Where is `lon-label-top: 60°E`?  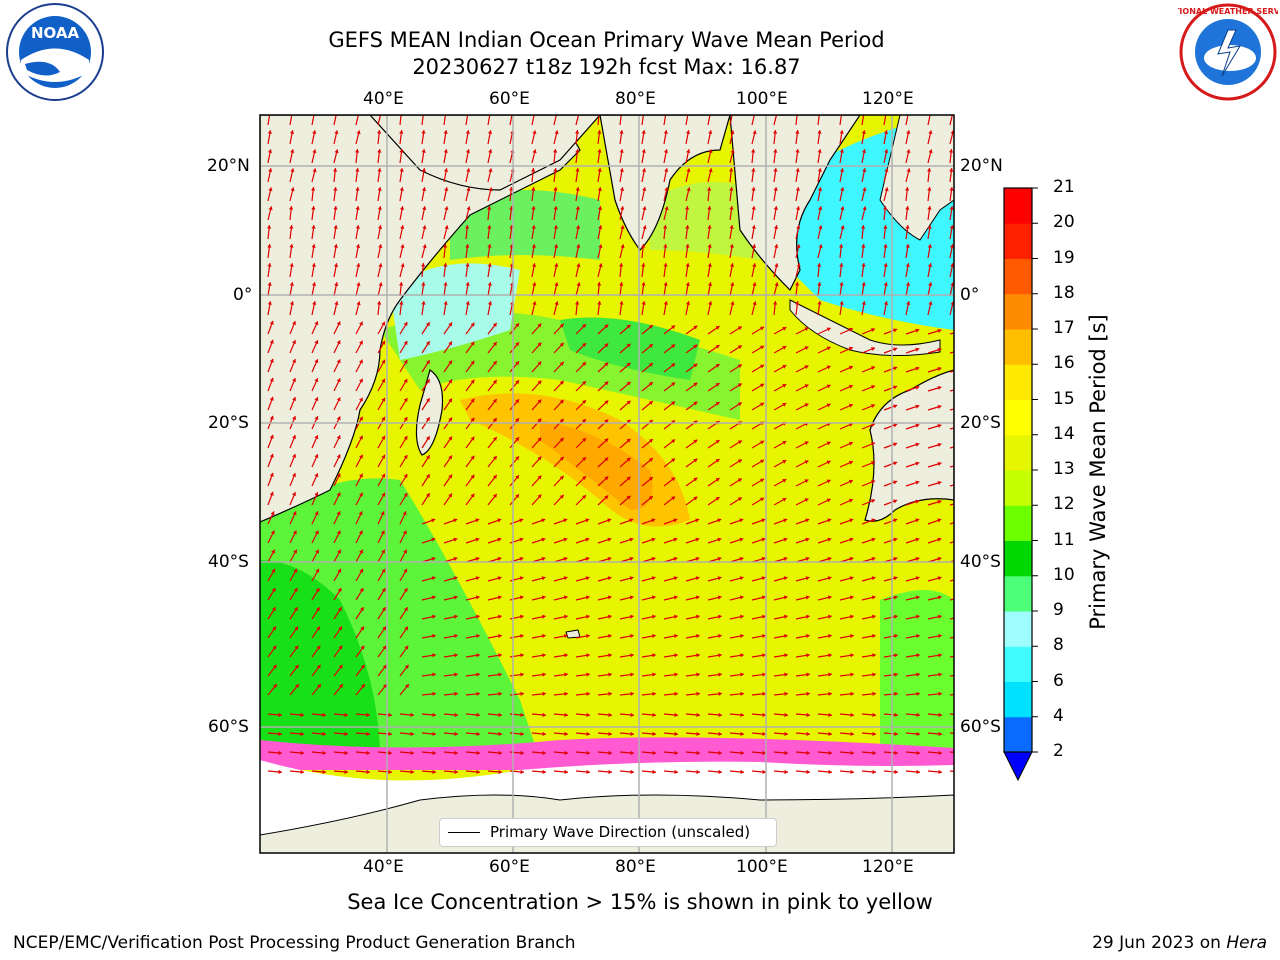
lon-label-top: 60°E is located at coordinates (509, 99).